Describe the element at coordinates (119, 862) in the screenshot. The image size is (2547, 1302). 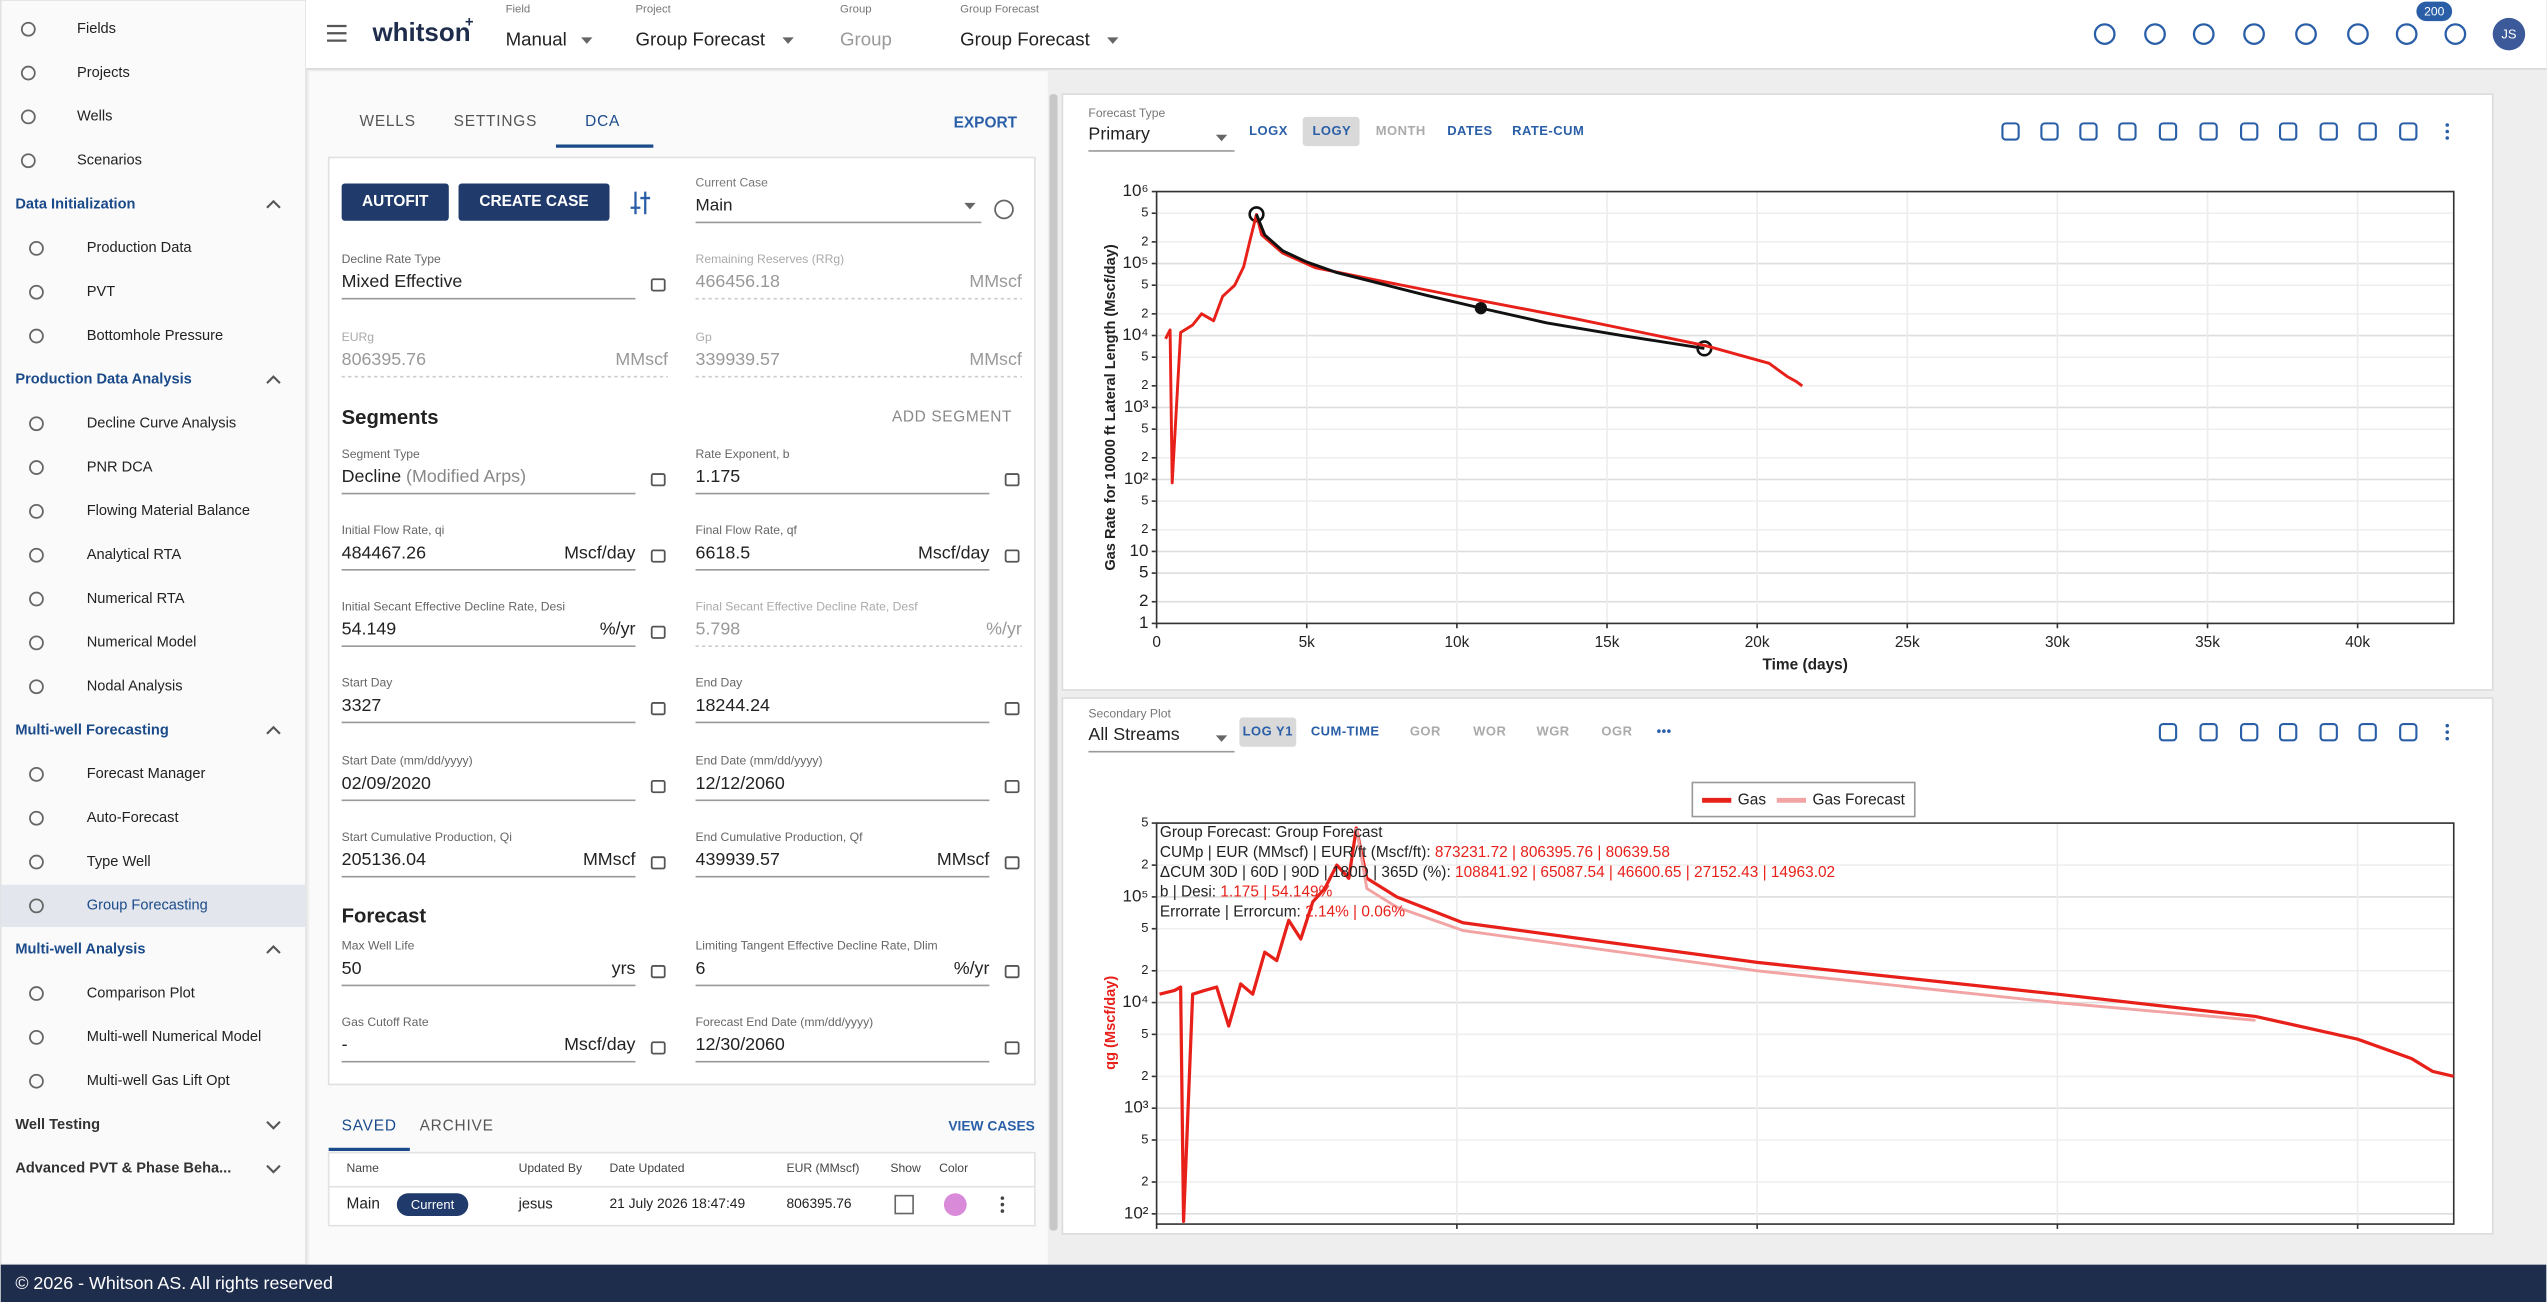
I see `nav-item: Type Well` at that location.